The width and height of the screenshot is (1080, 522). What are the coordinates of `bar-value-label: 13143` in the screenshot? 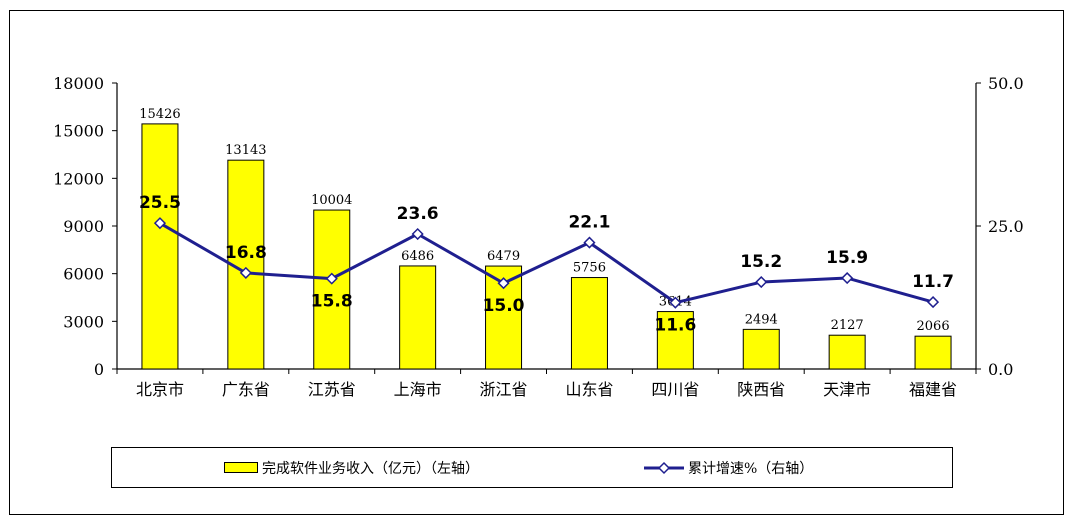 It's located at (245, 150).